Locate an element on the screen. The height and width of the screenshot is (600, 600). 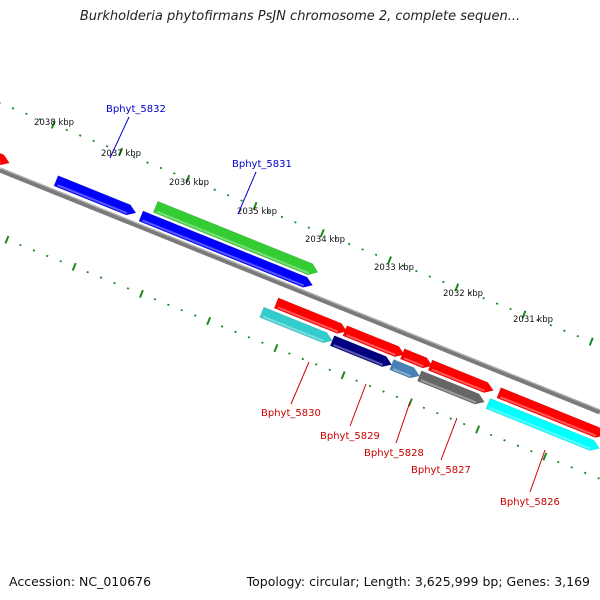
gene-arrow-bphyt-5831-green is located at coordinates (235, 238).